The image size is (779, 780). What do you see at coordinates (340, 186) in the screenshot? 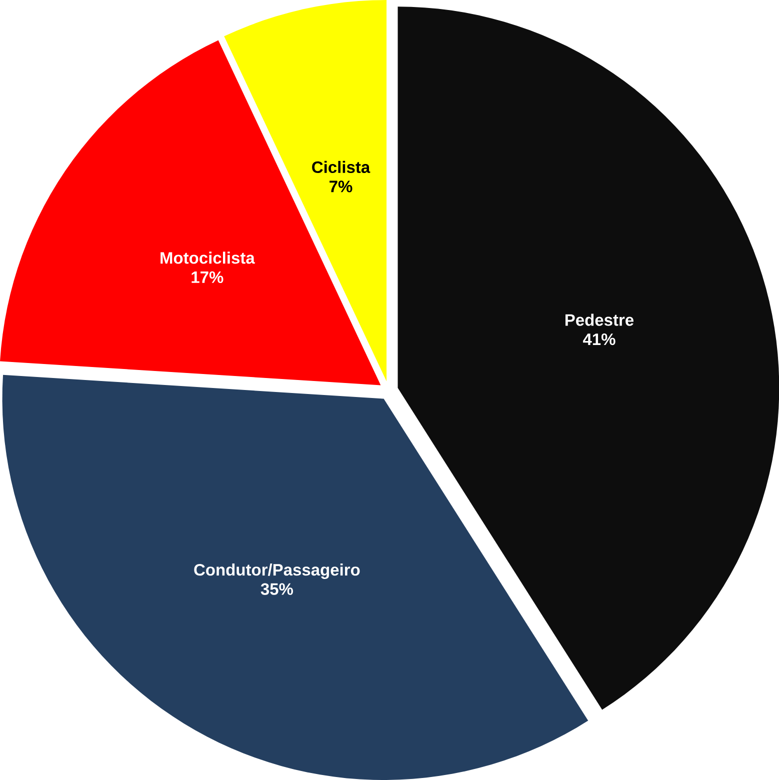
I see `data-label: 7%` at bounding box center [340, 186].